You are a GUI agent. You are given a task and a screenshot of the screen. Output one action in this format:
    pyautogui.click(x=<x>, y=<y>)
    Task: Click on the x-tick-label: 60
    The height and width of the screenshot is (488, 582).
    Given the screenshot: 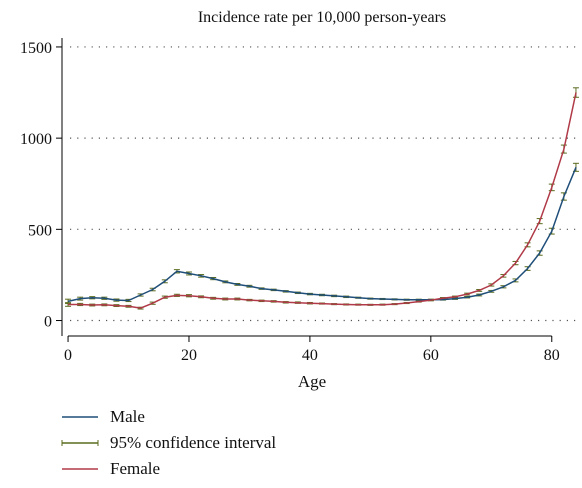 What is the action you would take?
    pyautogui.click(x=431, y=355)
    